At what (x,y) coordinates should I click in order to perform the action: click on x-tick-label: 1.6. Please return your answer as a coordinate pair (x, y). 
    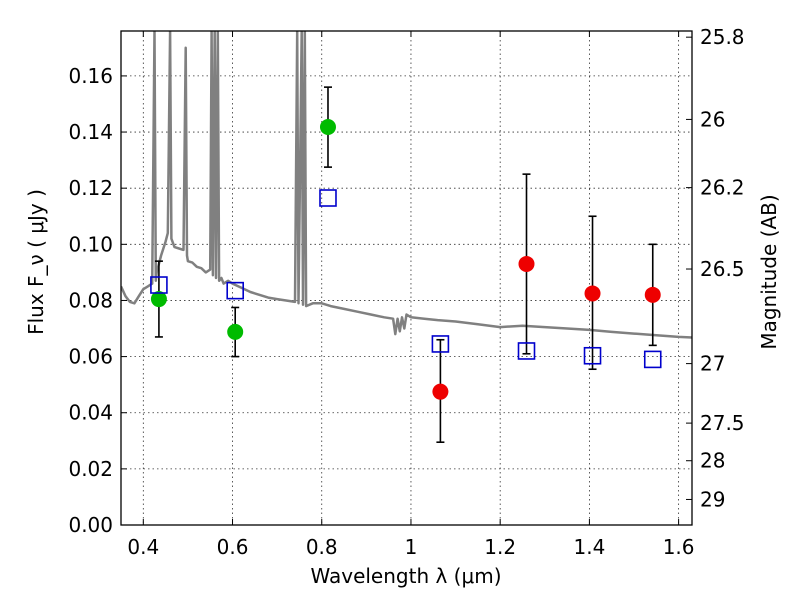
    Looking at the image, I should click on (679, 547).